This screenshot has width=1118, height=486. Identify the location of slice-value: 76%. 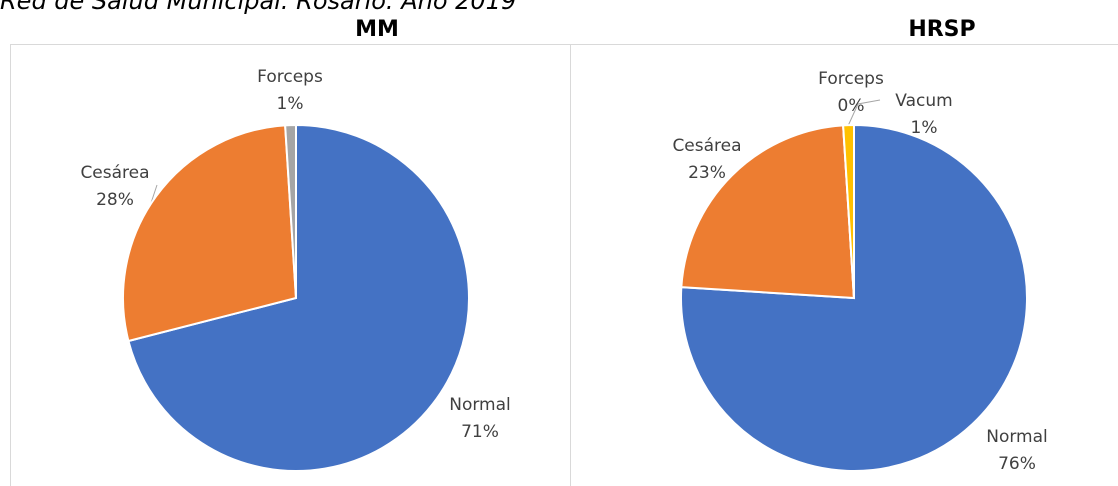
(1017, 464).